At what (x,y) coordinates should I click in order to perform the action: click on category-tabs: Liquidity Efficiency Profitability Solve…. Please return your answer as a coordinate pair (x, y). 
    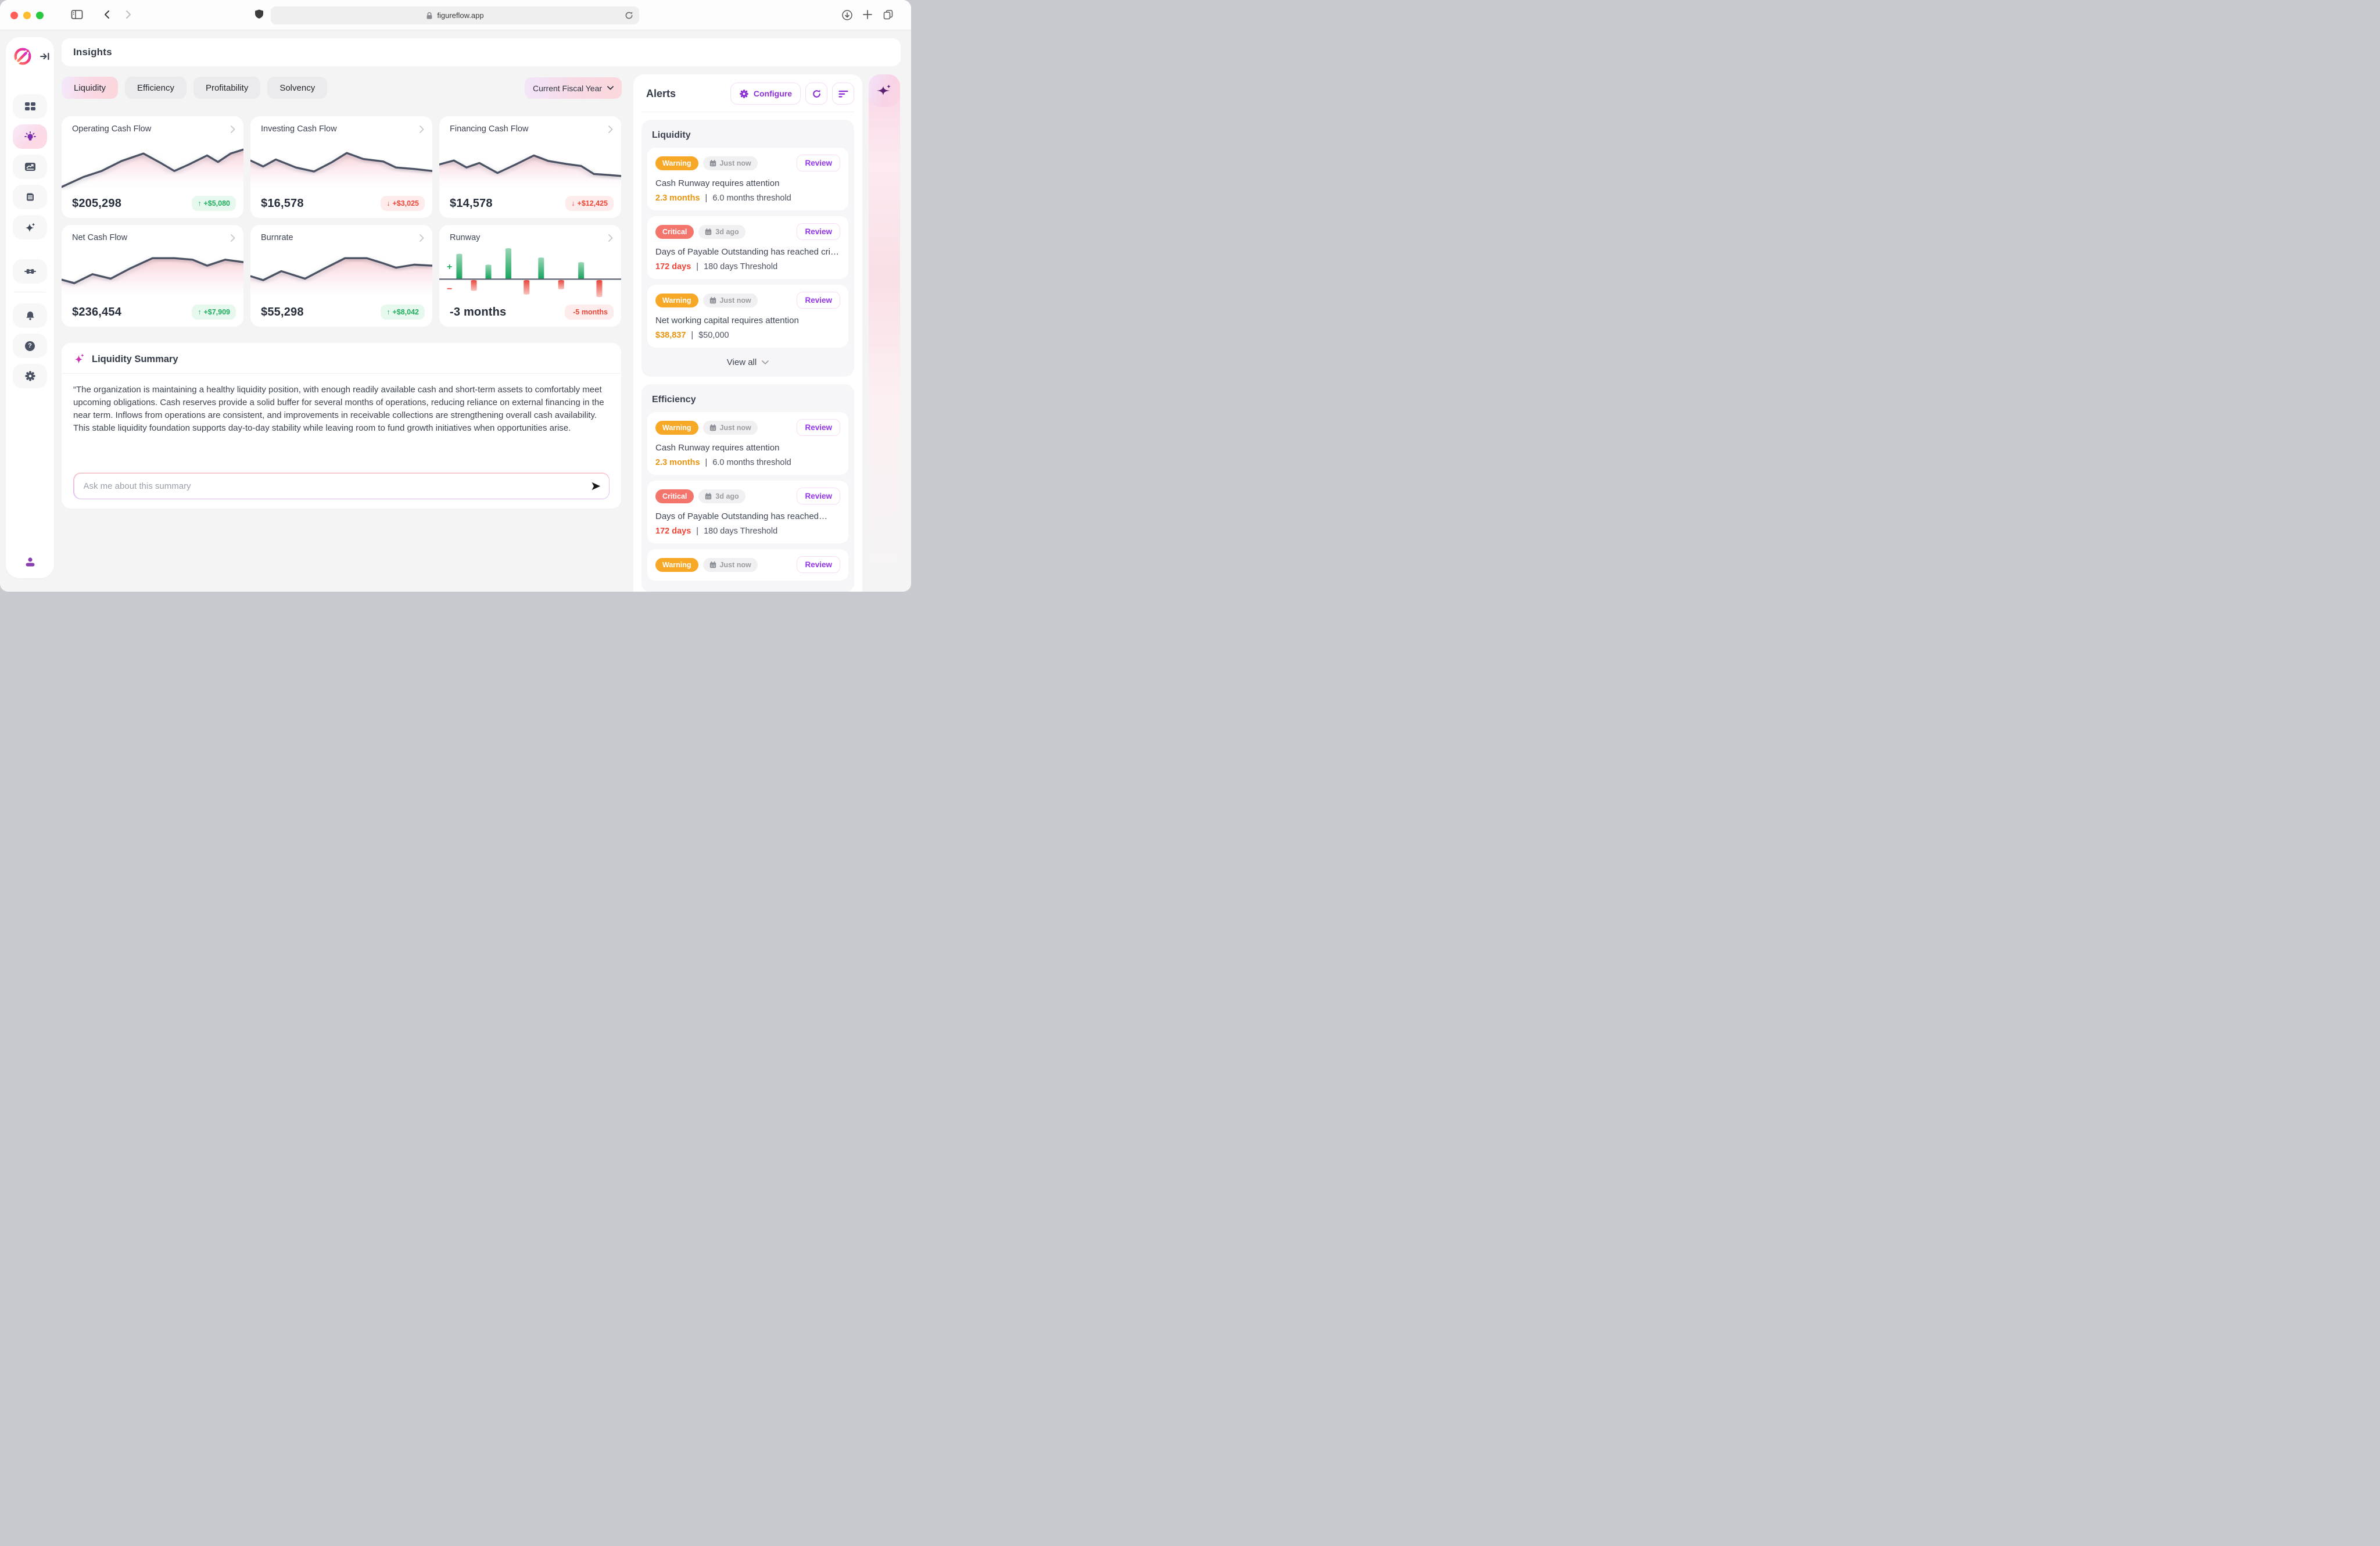
    Looking at the image, I should click on (342, 88).